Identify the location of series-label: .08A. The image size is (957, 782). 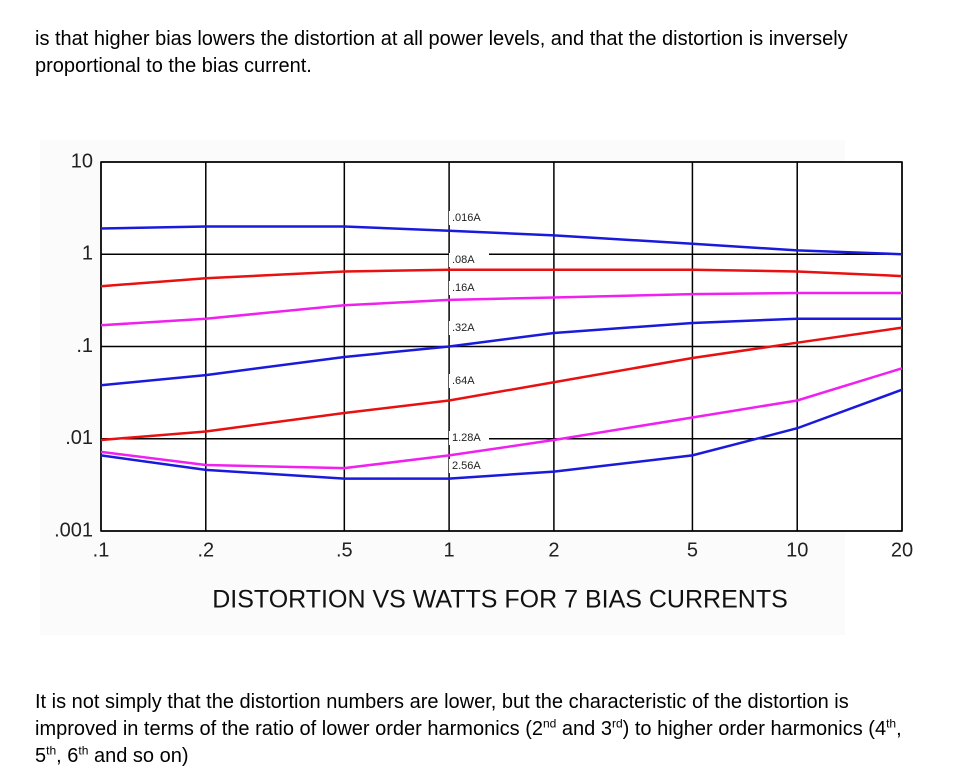
(463, 260).